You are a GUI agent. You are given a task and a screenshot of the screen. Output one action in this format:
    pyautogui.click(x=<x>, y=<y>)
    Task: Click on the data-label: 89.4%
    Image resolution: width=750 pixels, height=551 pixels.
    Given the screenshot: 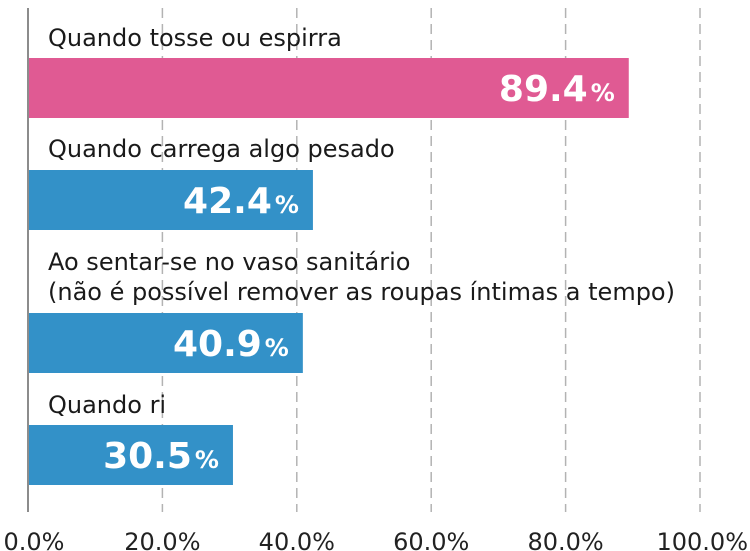 What is the action you would take?
    pyautogui.click(x=557, y=89)
    